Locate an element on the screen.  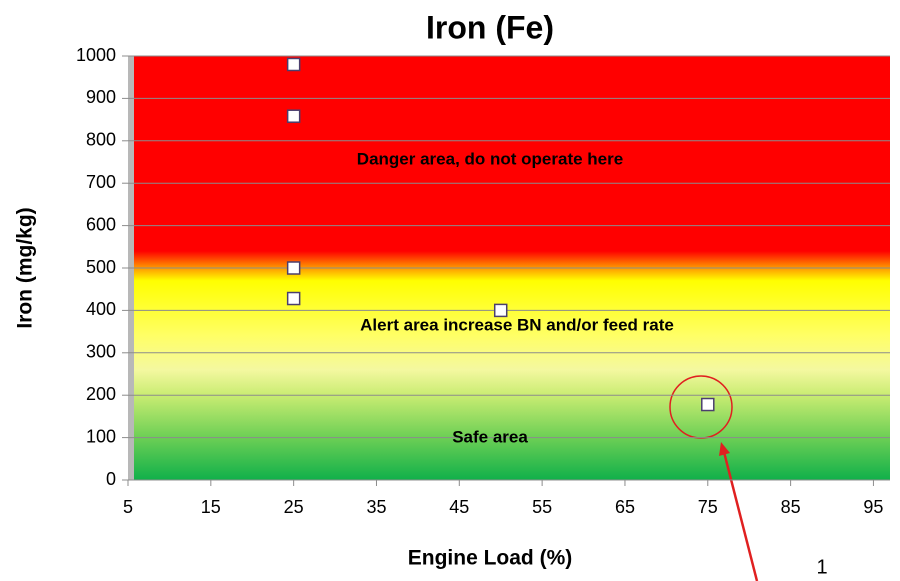
y-tick-label: 0 is located at coordinates (111, 479).